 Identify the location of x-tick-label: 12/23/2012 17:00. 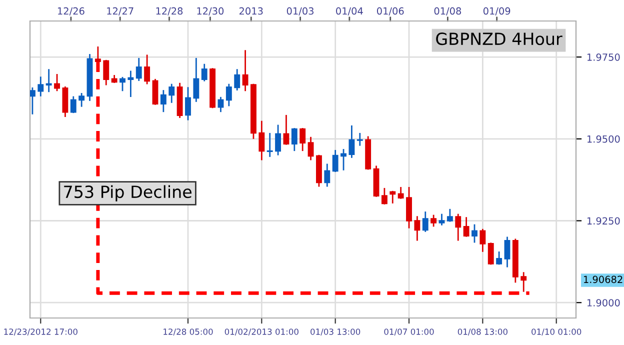
(41, 332).